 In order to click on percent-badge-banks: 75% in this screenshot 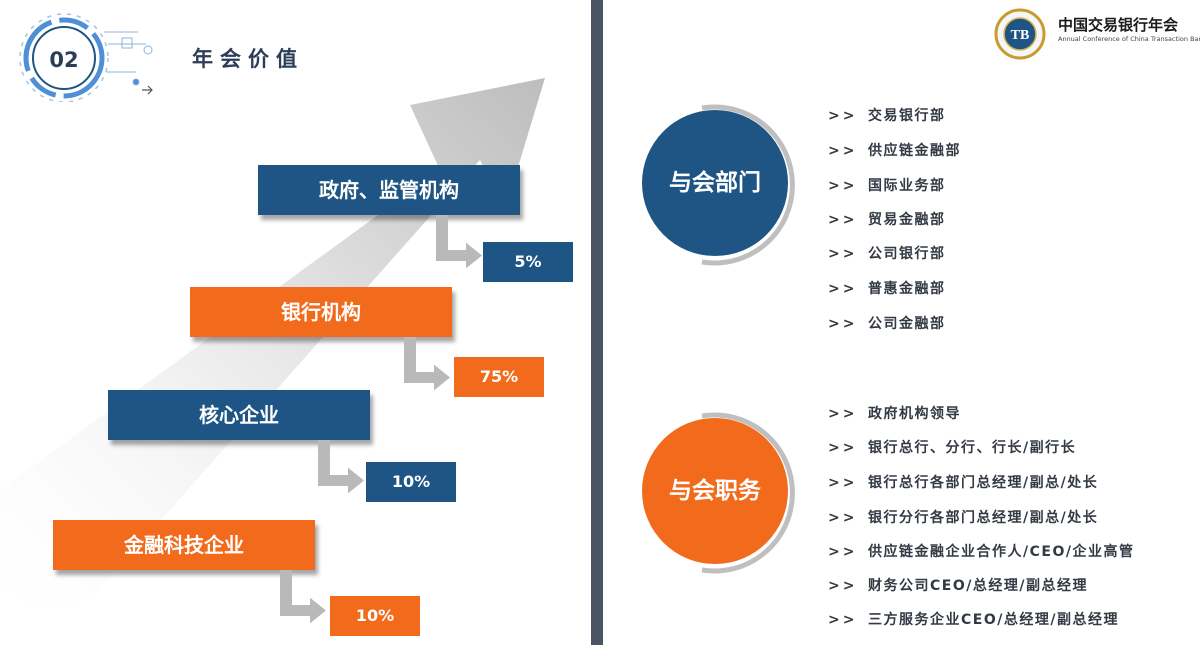, I will do `click(499, 377)`.